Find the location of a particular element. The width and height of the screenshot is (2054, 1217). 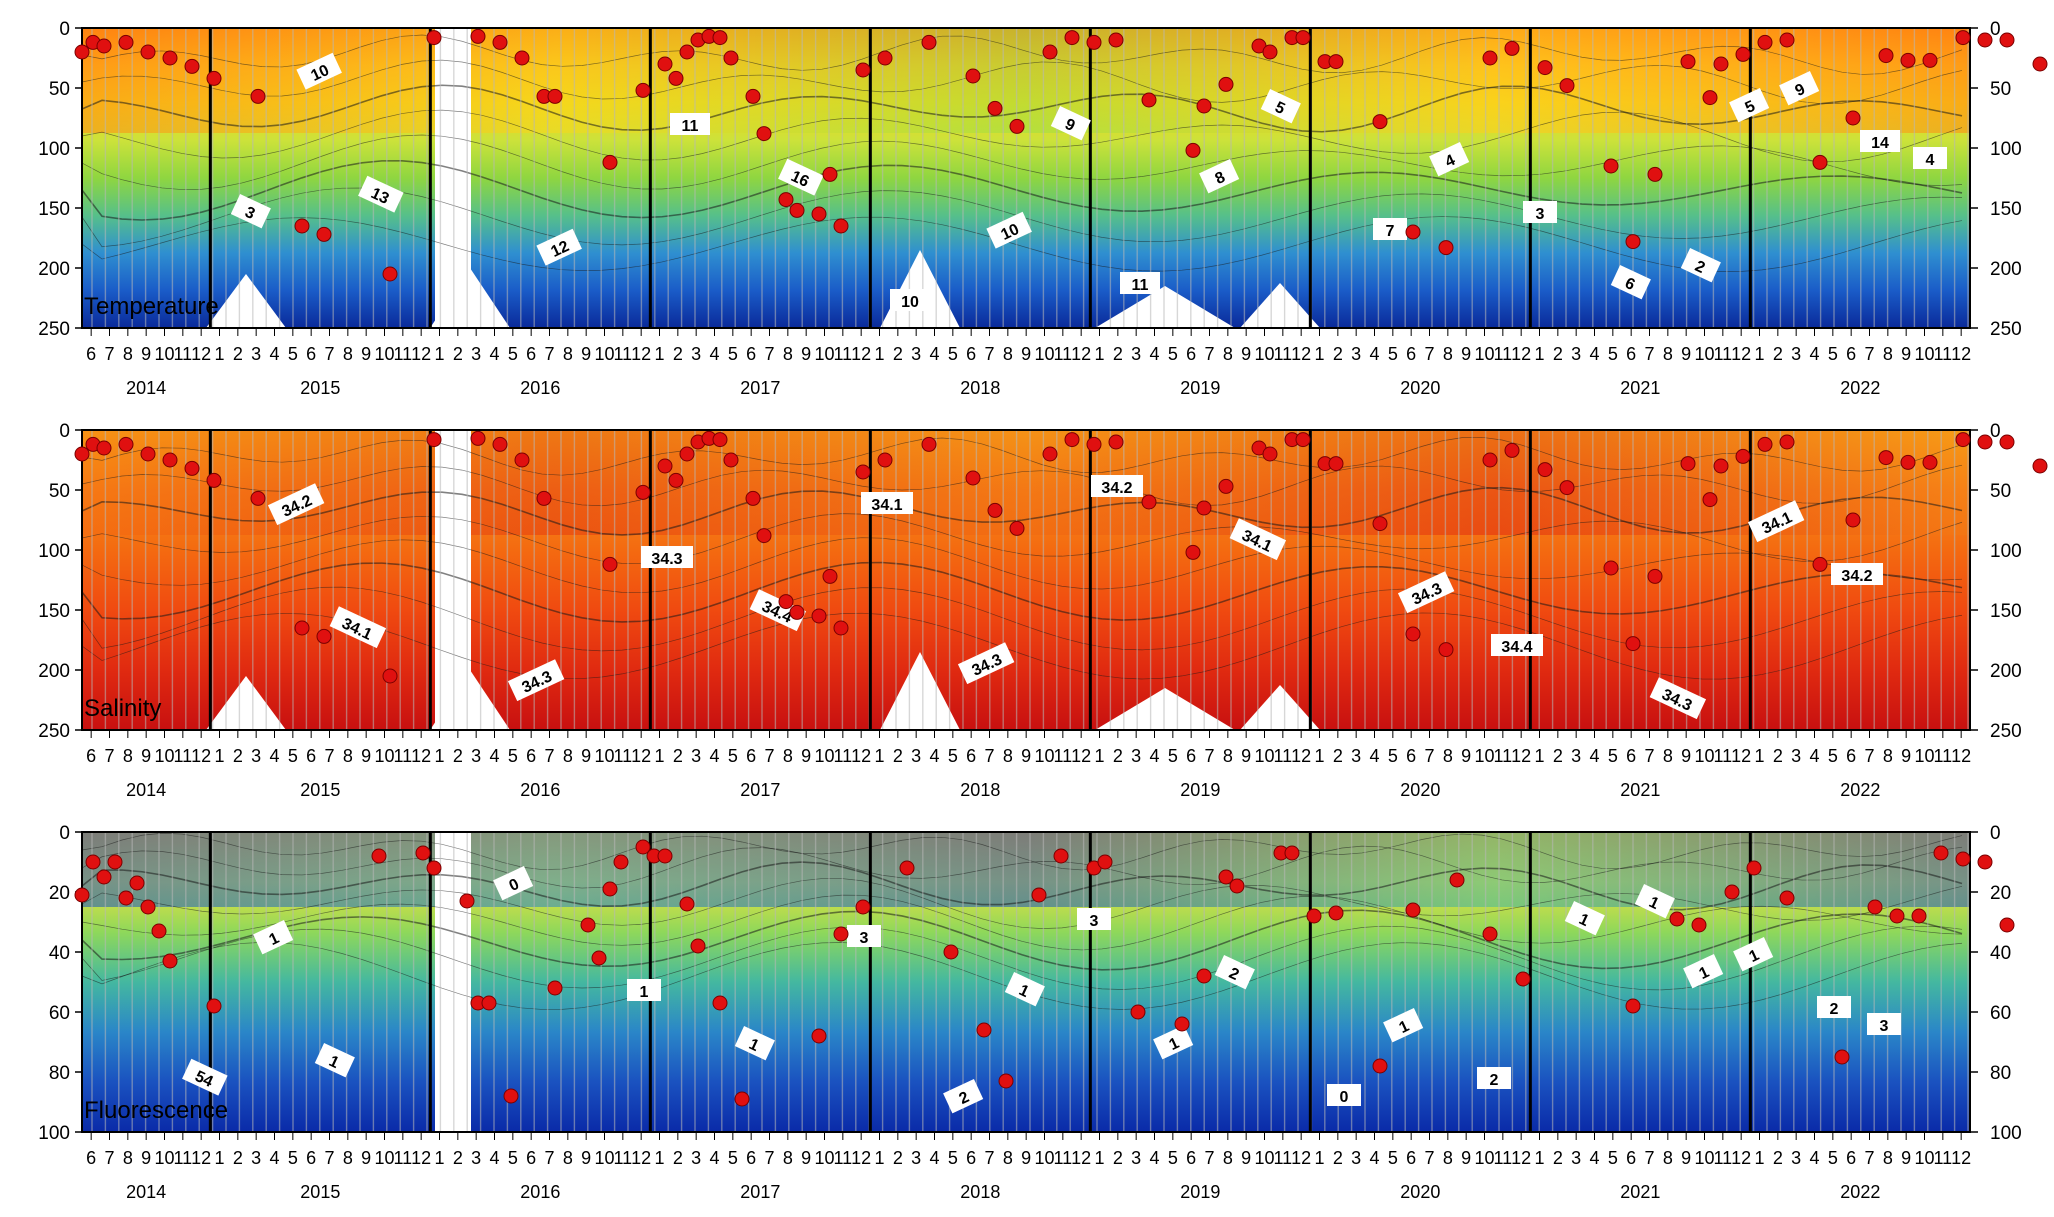

contour-label: 2 is located at coordinates (1700, 265).